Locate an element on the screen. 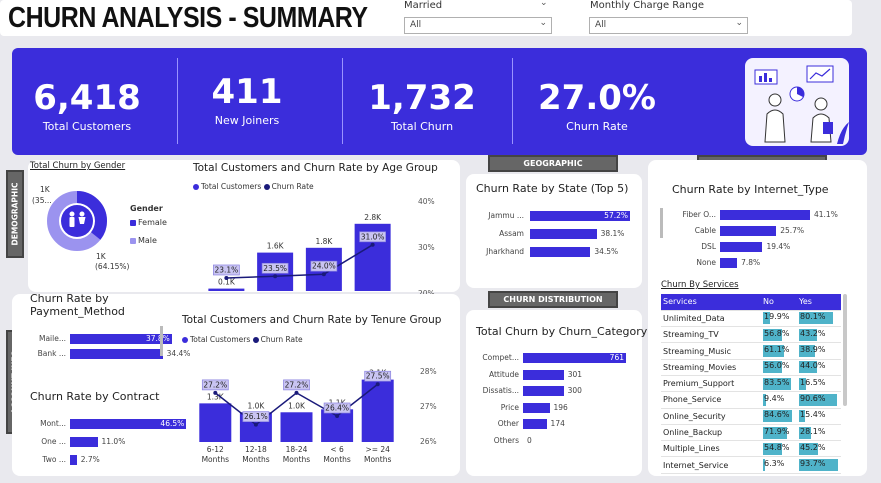  service-yes-cell: 90.6% is located at coordinates (819, 400).